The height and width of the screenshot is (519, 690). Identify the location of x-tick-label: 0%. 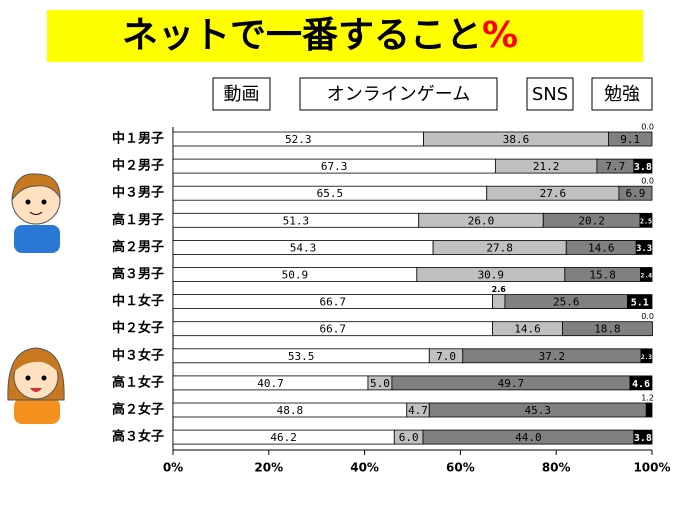
(173, 468).